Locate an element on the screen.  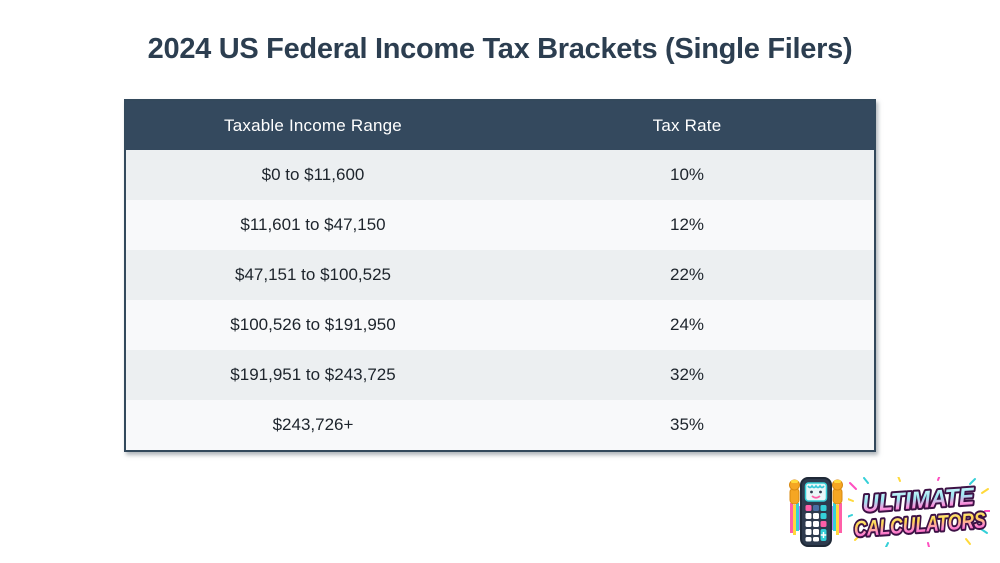
table-header-row: Taxable Income Range Tax Rate is located at coordinates (500, 125).